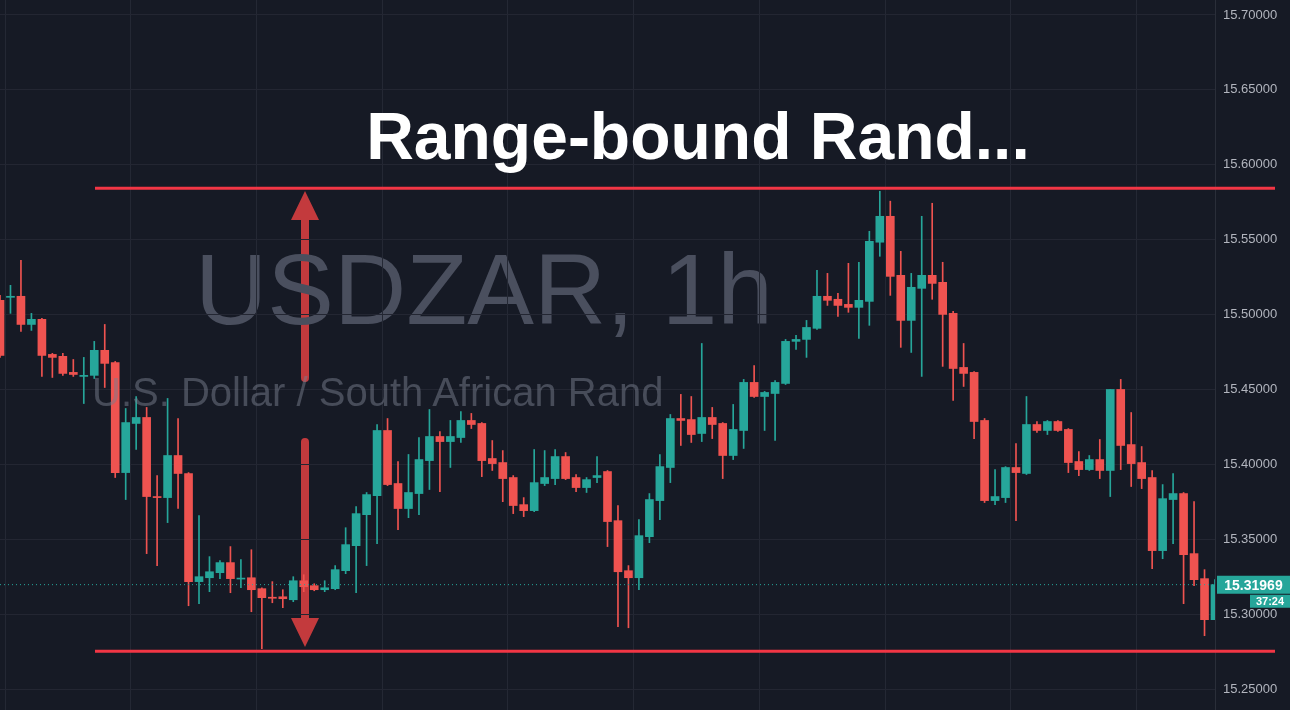 The height and width of the screenshot is (710, 1290). Describe the element at coordinates (1253, 584) in the screenshot. I see `ref-line-label: 15.31969` at that location.